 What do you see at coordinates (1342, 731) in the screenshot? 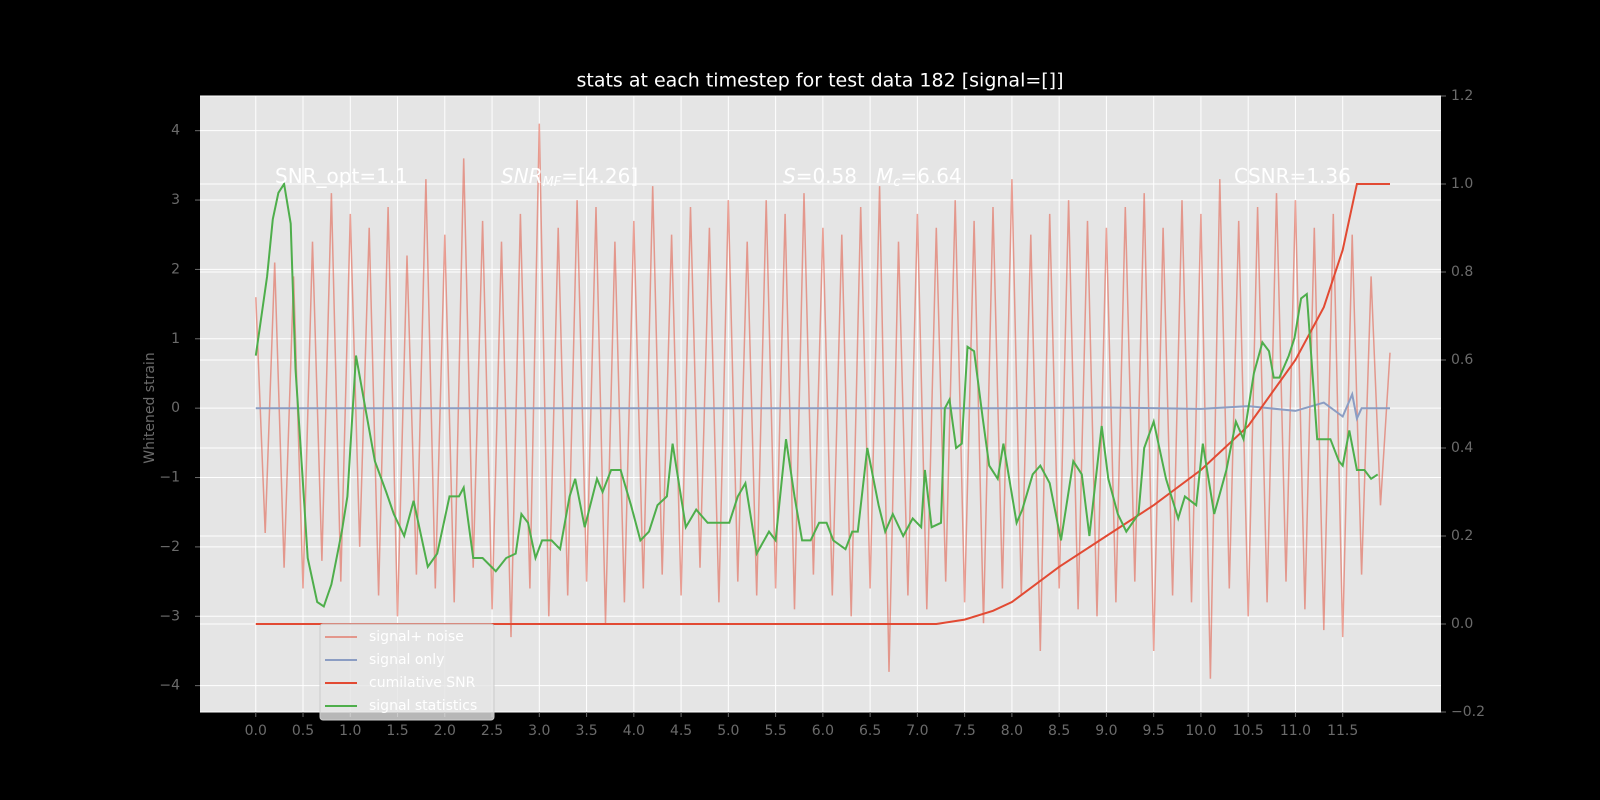
I see `x-tick-label: 11.5` at bounding box center [1342, 731].